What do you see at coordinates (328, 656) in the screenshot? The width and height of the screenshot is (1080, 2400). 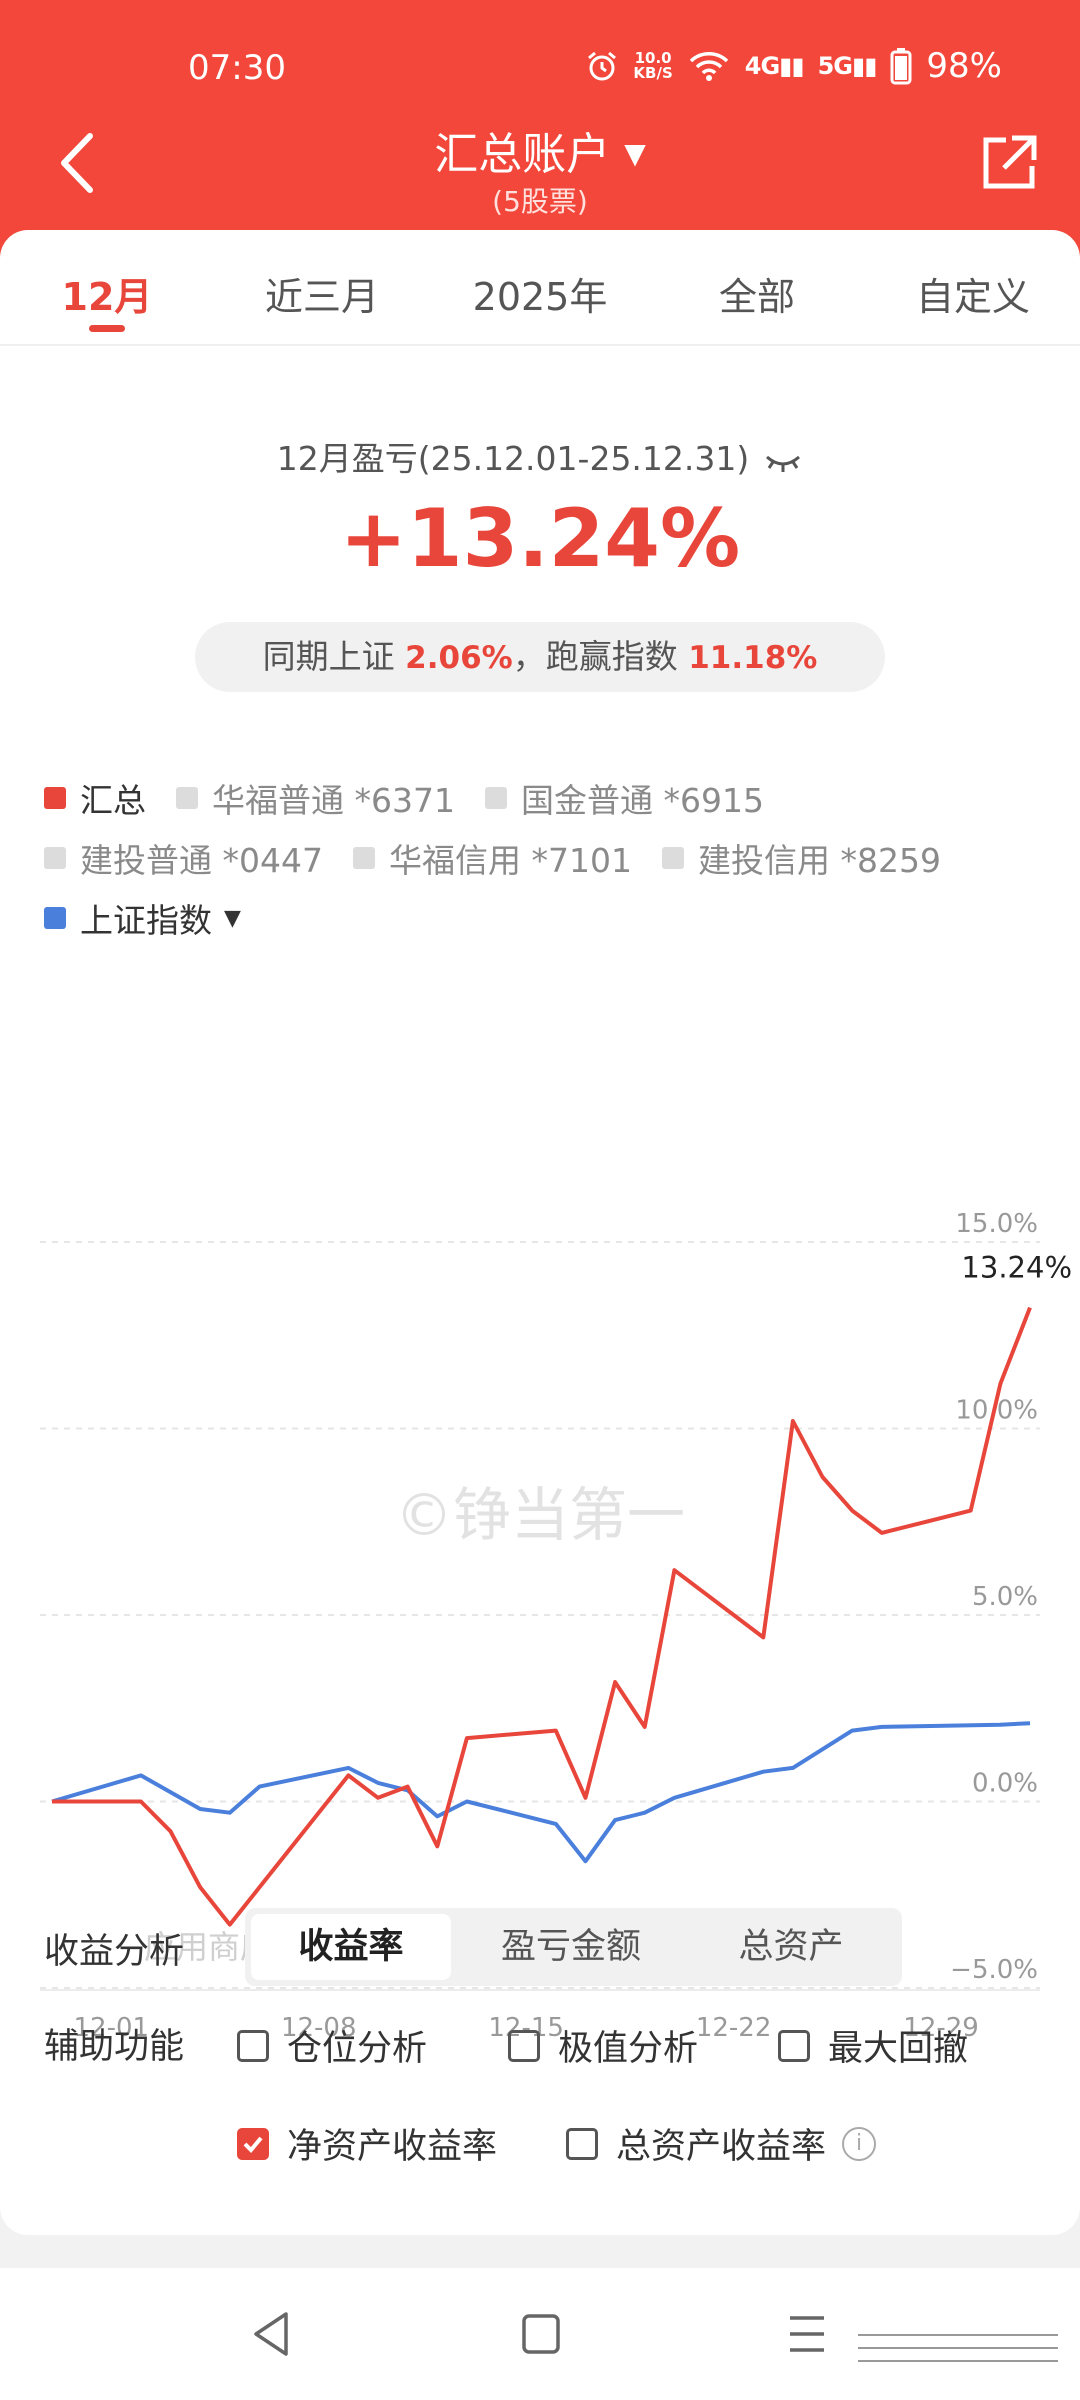 I see `benchmark-label: 同期上证` at bounding box center [328, 656].